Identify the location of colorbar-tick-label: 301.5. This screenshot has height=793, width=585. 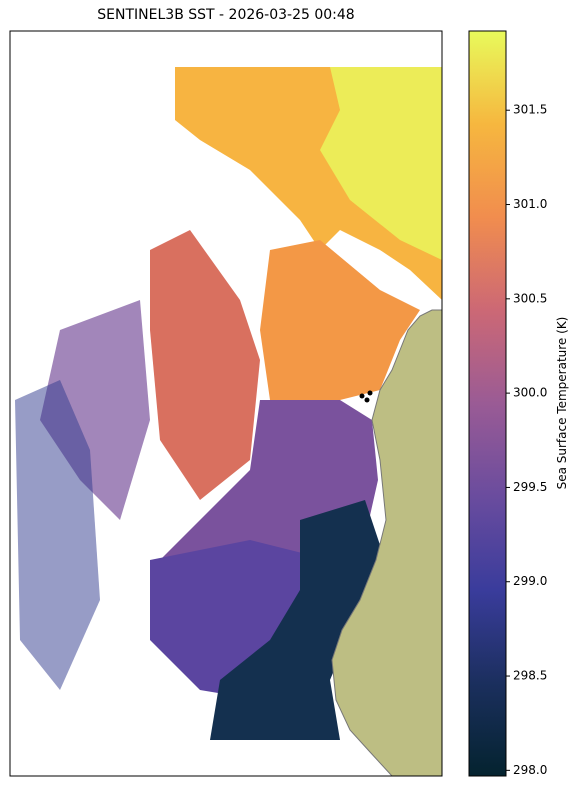
(530, 110).